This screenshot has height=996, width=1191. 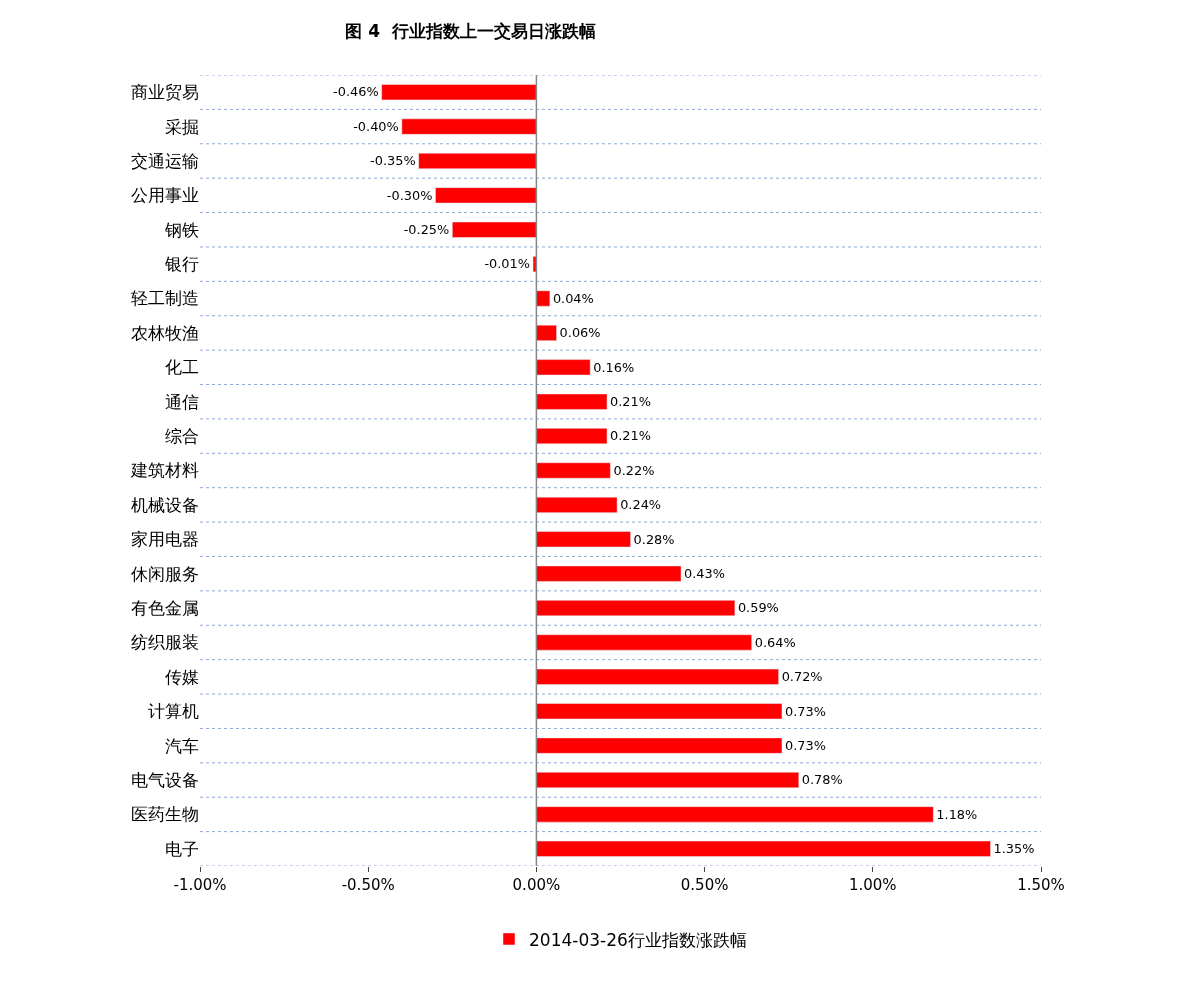 I want to click on data-label: 0.72%, so click(x=802, y=677).